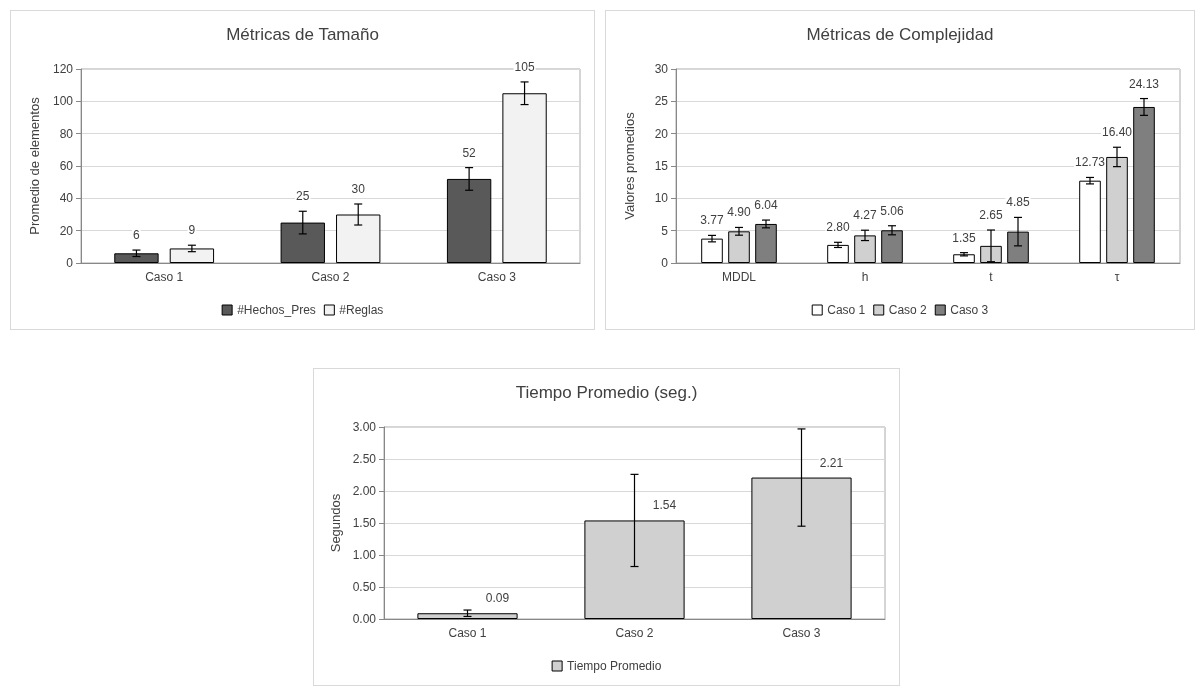  Describe the element at coordinates (1117, 277) in the screenshot. I see `x-tick-label: τ` at that location.